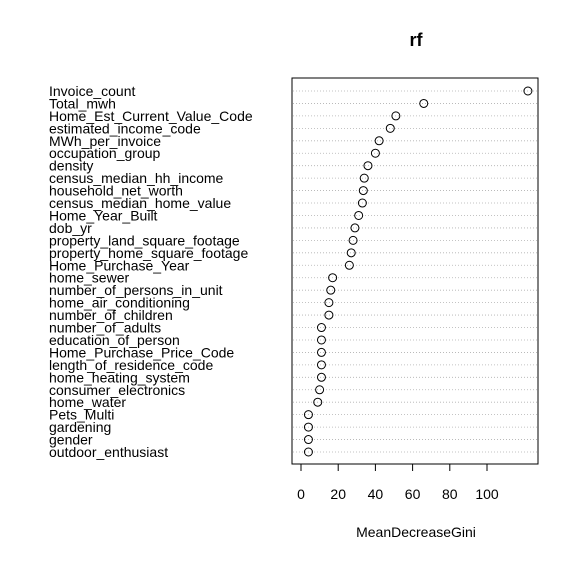 Image resolution: width=580 pixels, height=562 pixels. I want to click on x-tick-label: 100, so click(487, 494).